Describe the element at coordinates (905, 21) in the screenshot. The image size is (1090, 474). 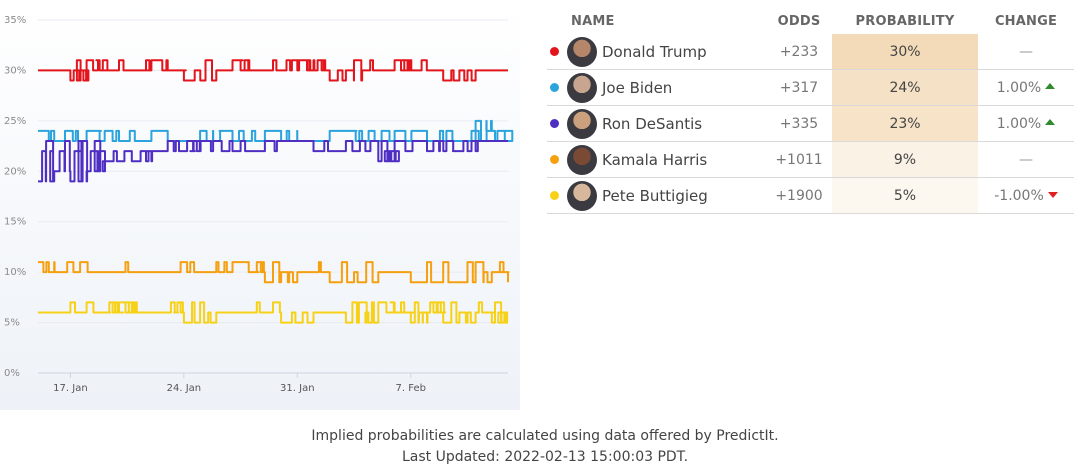
I see `header-probability: PROBABILITY` at that location.